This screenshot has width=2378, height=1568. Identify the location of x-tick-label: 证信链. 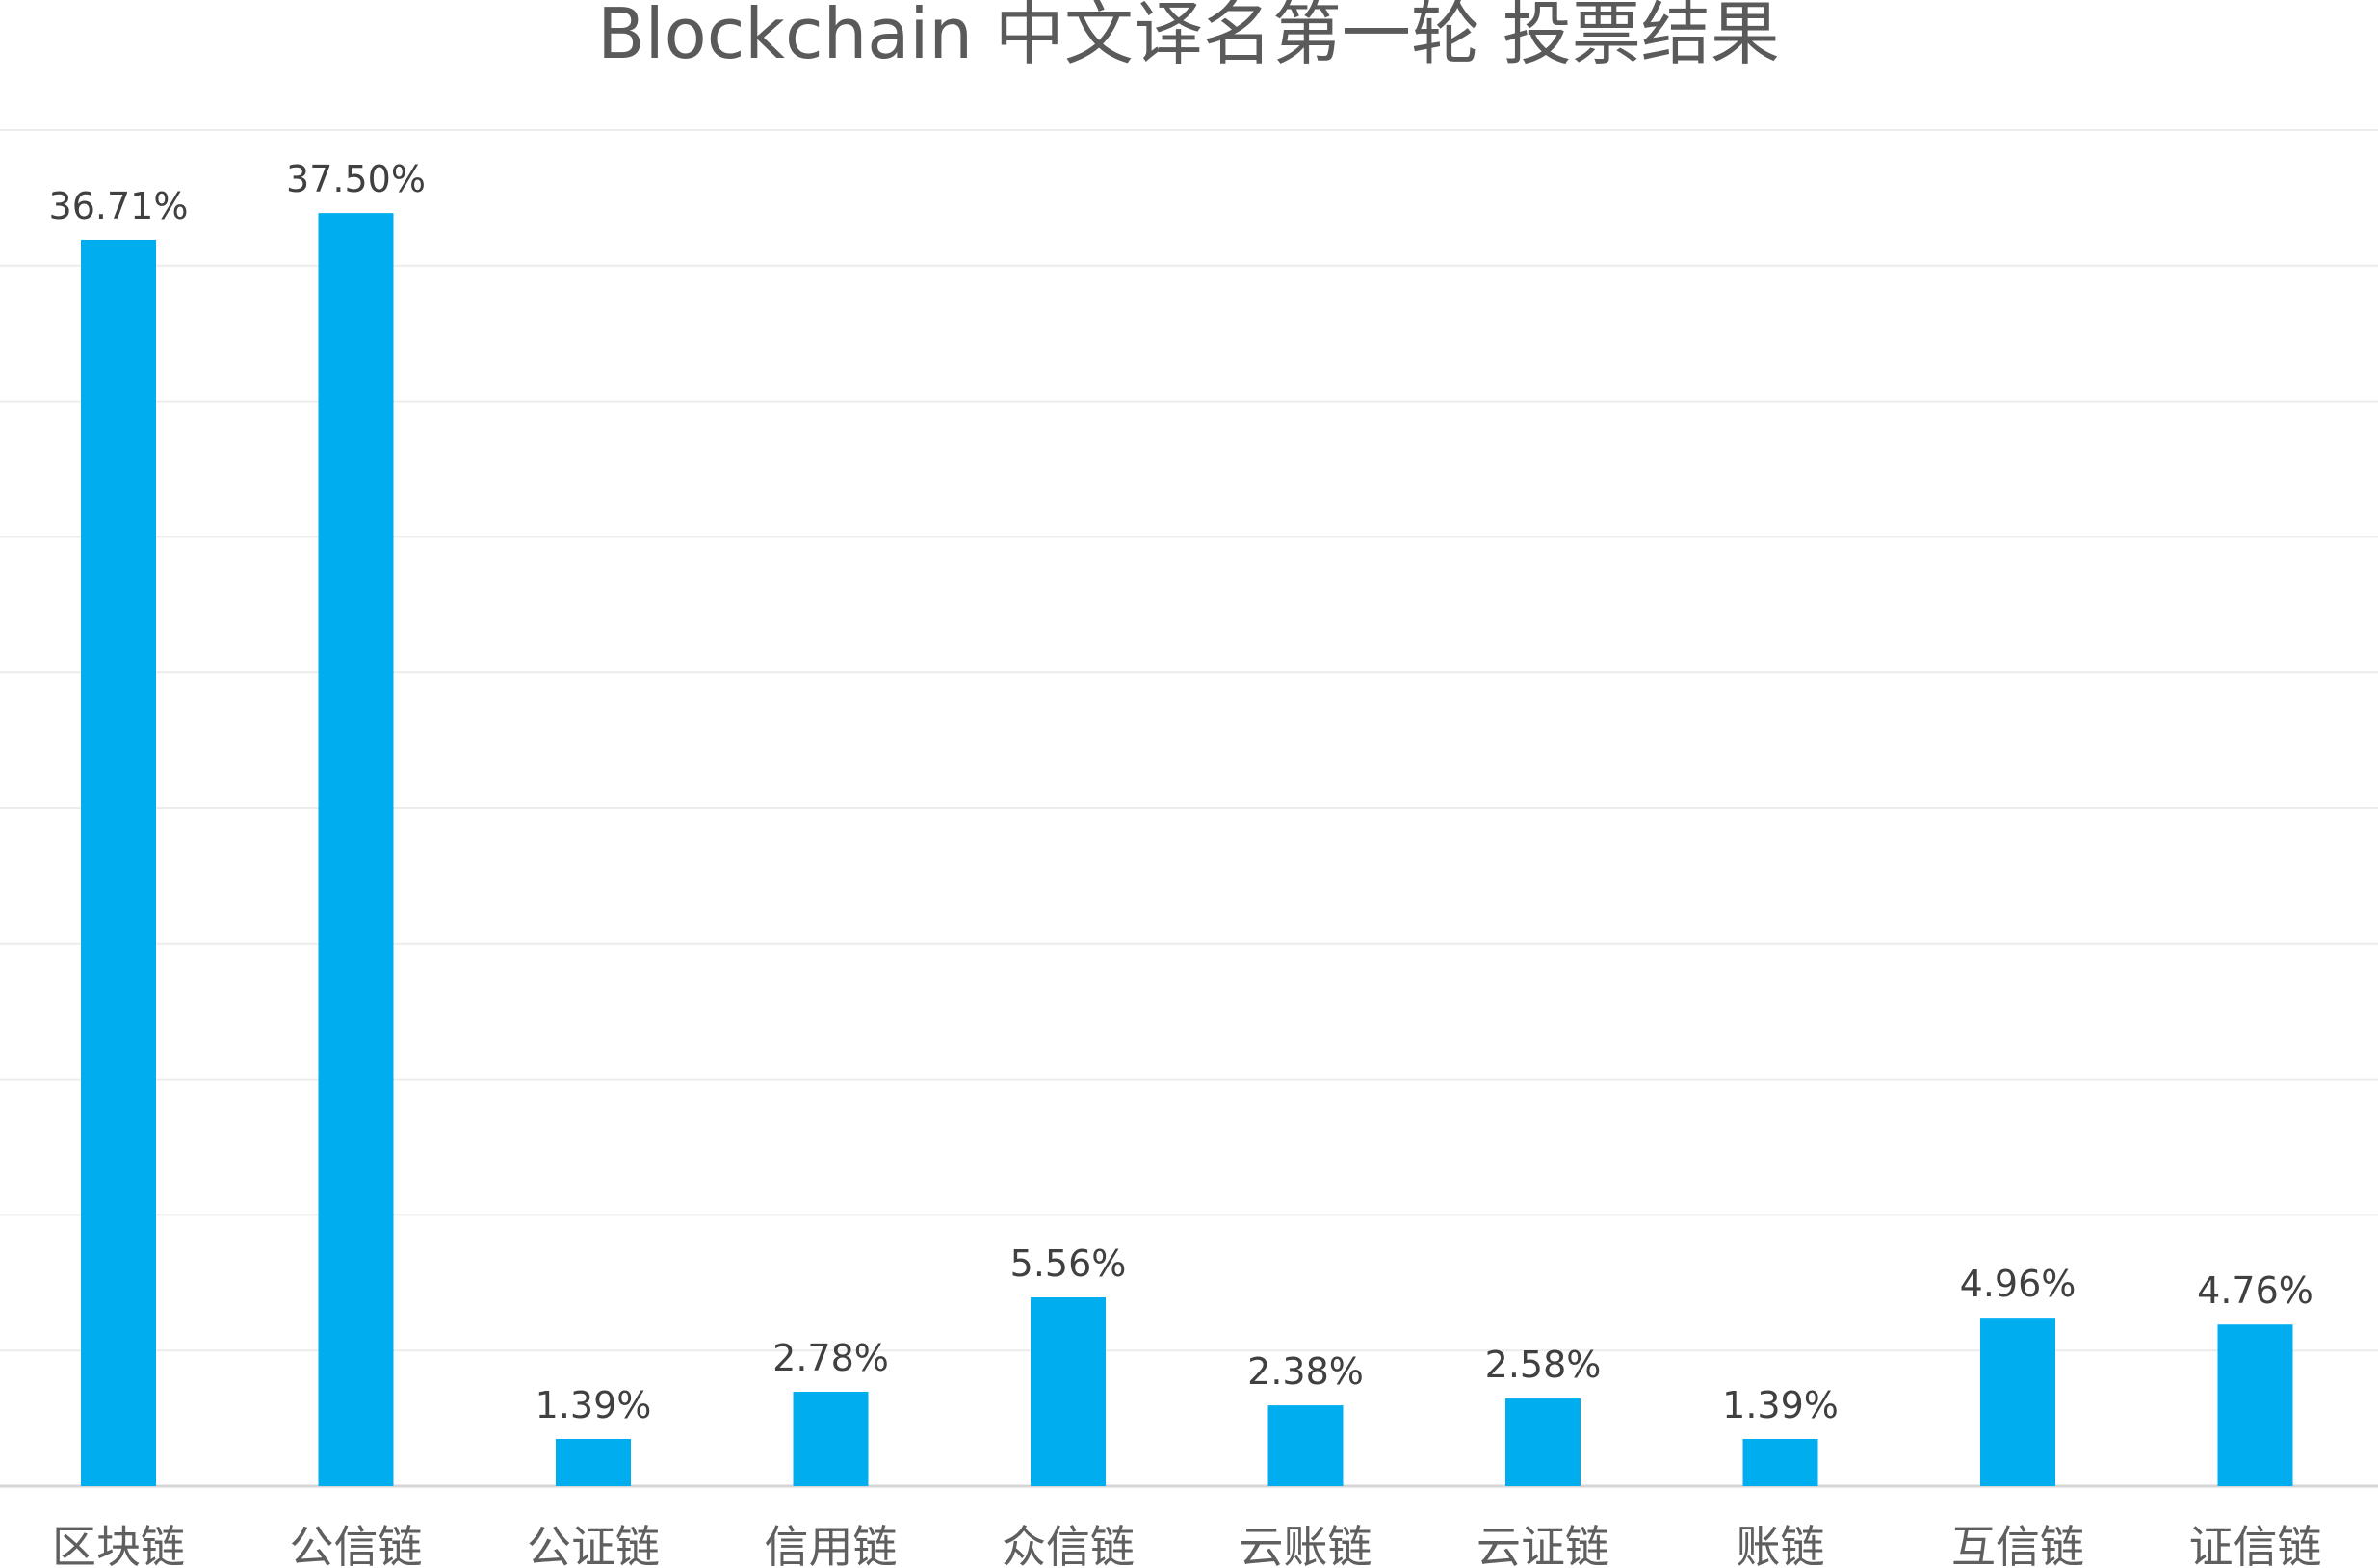
(2255, 1544).